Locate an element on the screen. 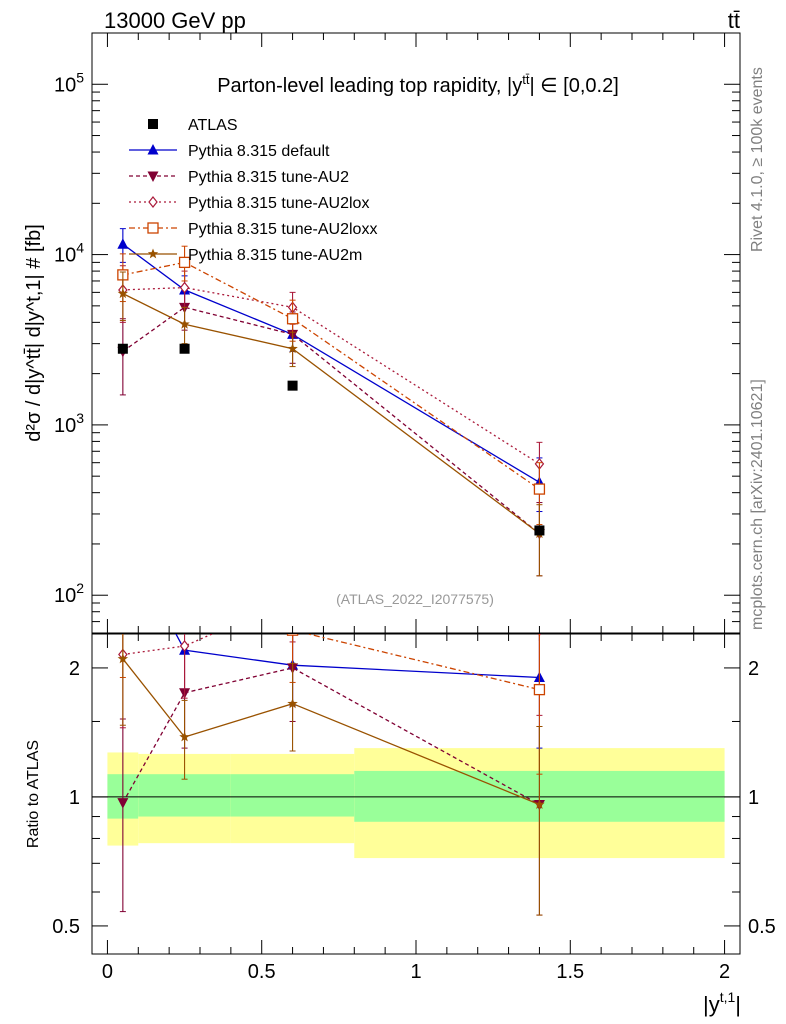 The image size is (786, 1024). main-line-au2lox is located at coordinates (331, 375).